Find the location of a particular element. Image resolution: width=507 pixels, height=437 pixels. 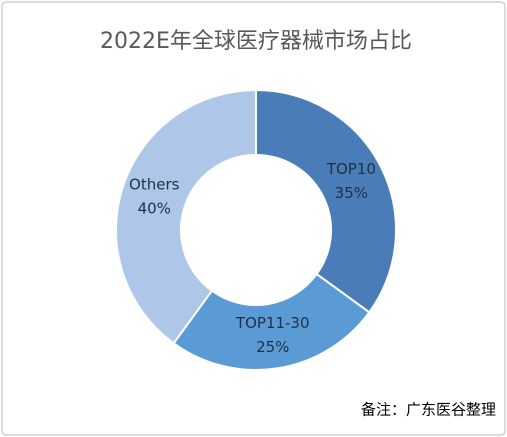

footnote: 备注：广东医谷整理 is located at coordinates (428, 410).